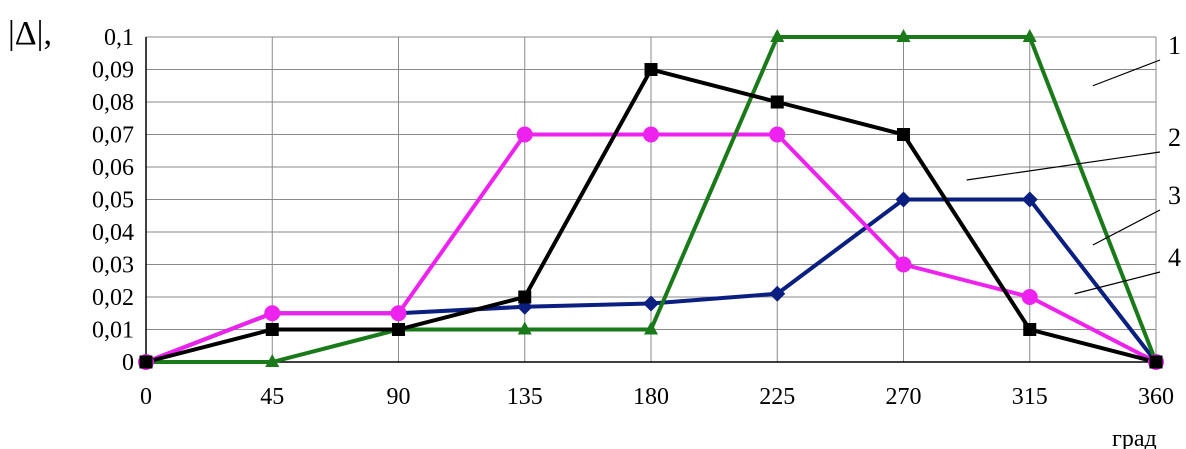 Image resolution: width=1186 pixels, height=449 pixels. I want to click on callout-label-1: 1, so click(1174, 45).